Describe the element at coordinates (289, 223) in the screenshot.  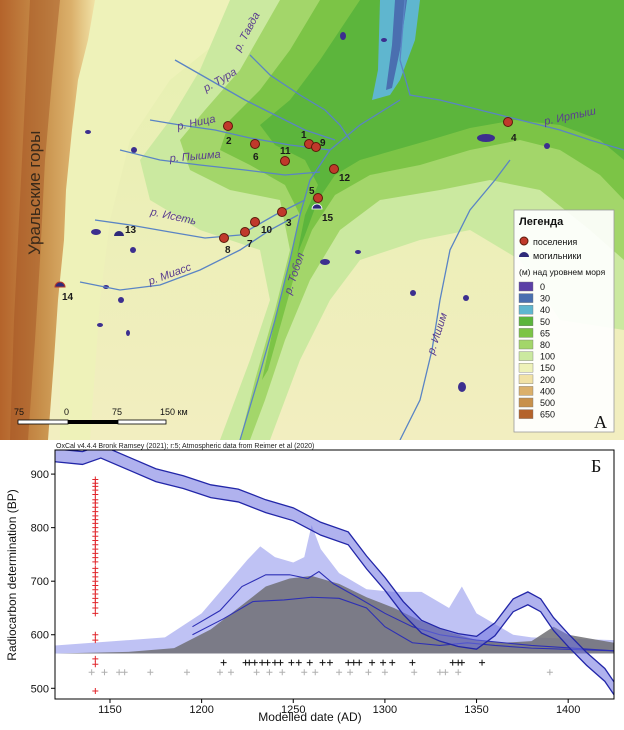
I see `site-number-3: 3` at that location.